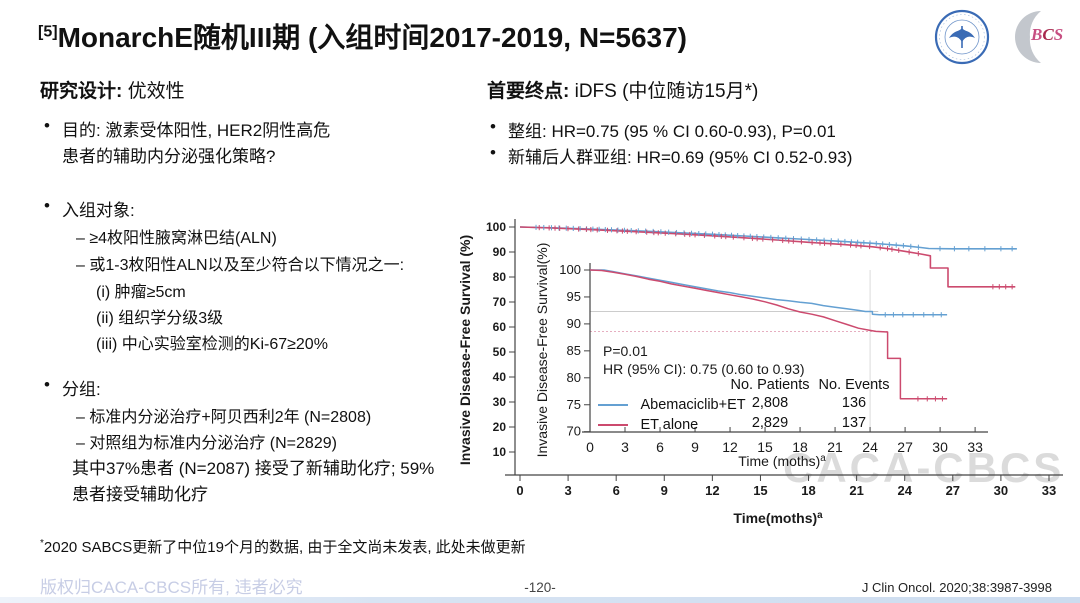 The image size is (1080, 603). What do you see at coordinates (89, 208) in the screenshot?
I see `enrollment-heading: 入组对象:` at bounding box center [89, 208].